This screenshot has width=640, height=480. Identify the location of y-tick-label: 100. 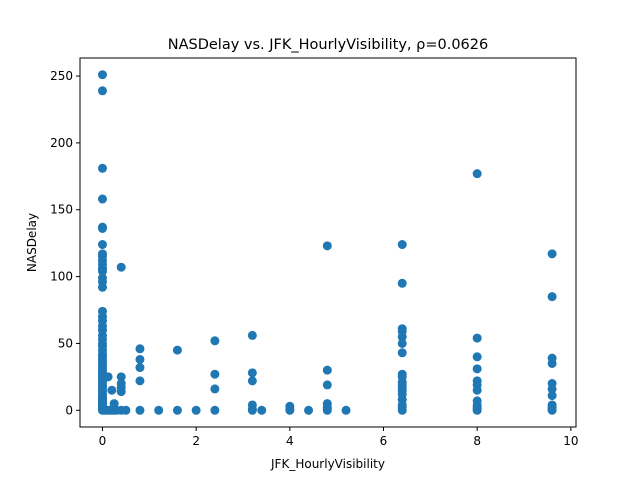
(61, 277).